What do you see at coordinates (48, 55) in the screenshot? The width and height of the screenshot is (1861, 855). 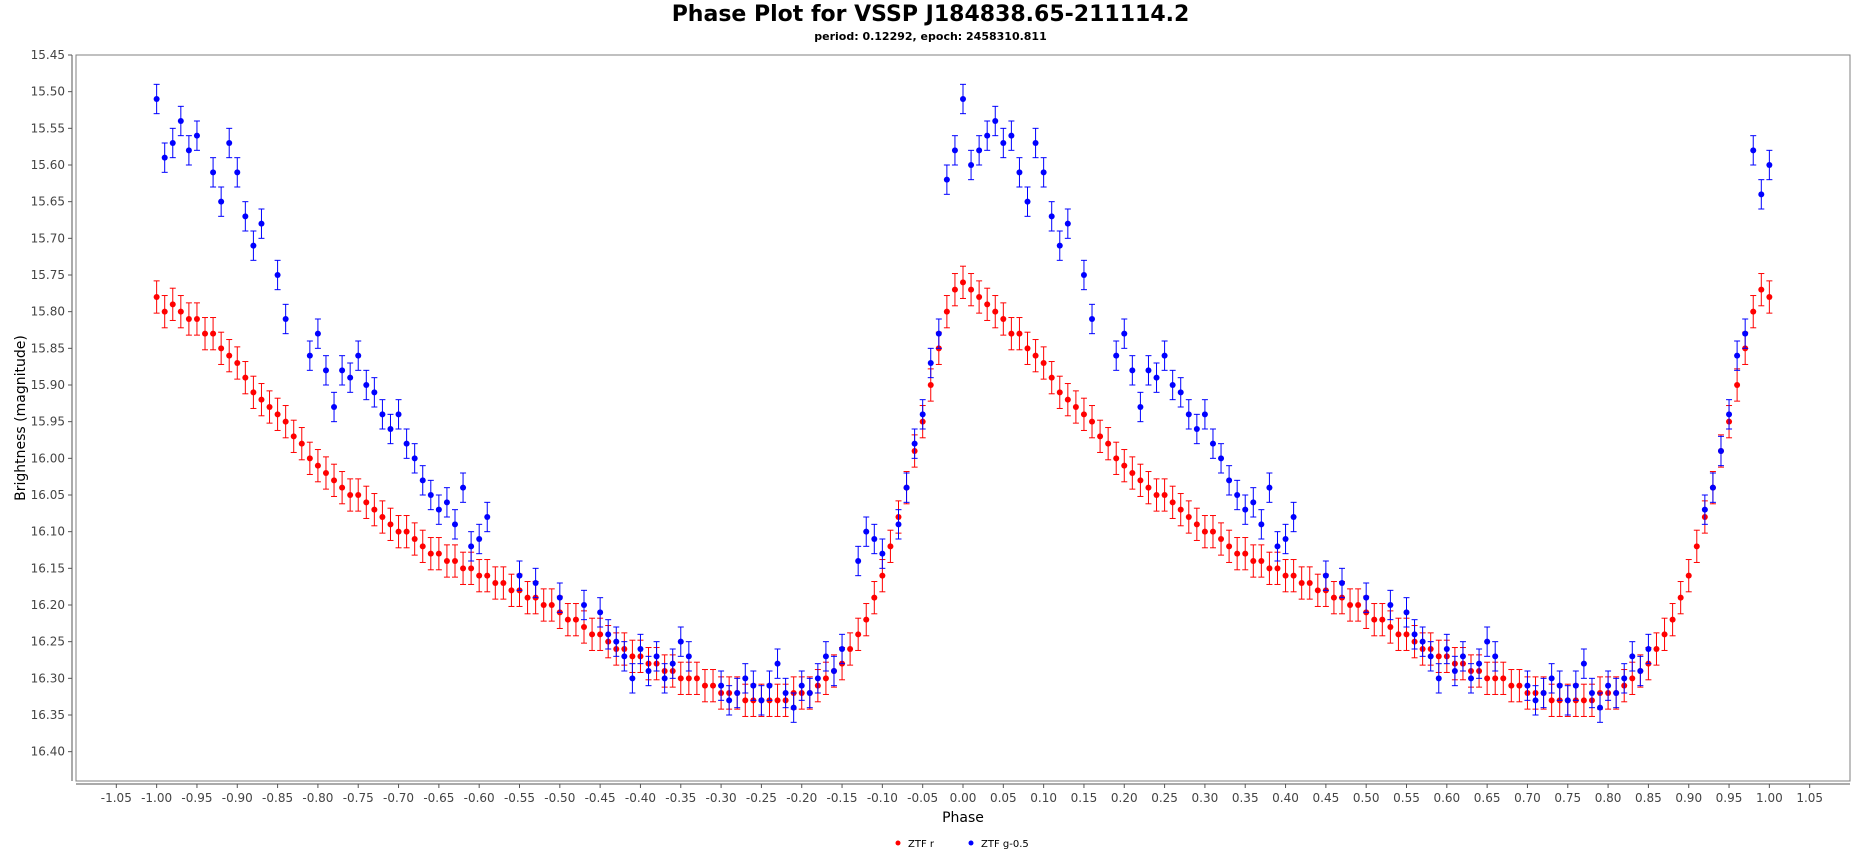 I see `y-tick-label: 15.45` at bounding box center [48, 55].